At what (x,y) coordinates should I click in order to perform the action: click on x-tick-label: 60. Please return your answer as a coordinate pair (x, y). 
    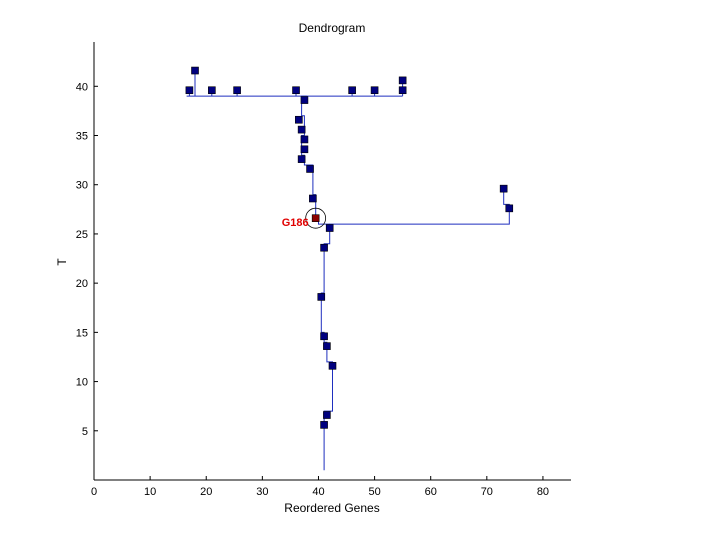
    Looking at the image, I should click on (431, 492).